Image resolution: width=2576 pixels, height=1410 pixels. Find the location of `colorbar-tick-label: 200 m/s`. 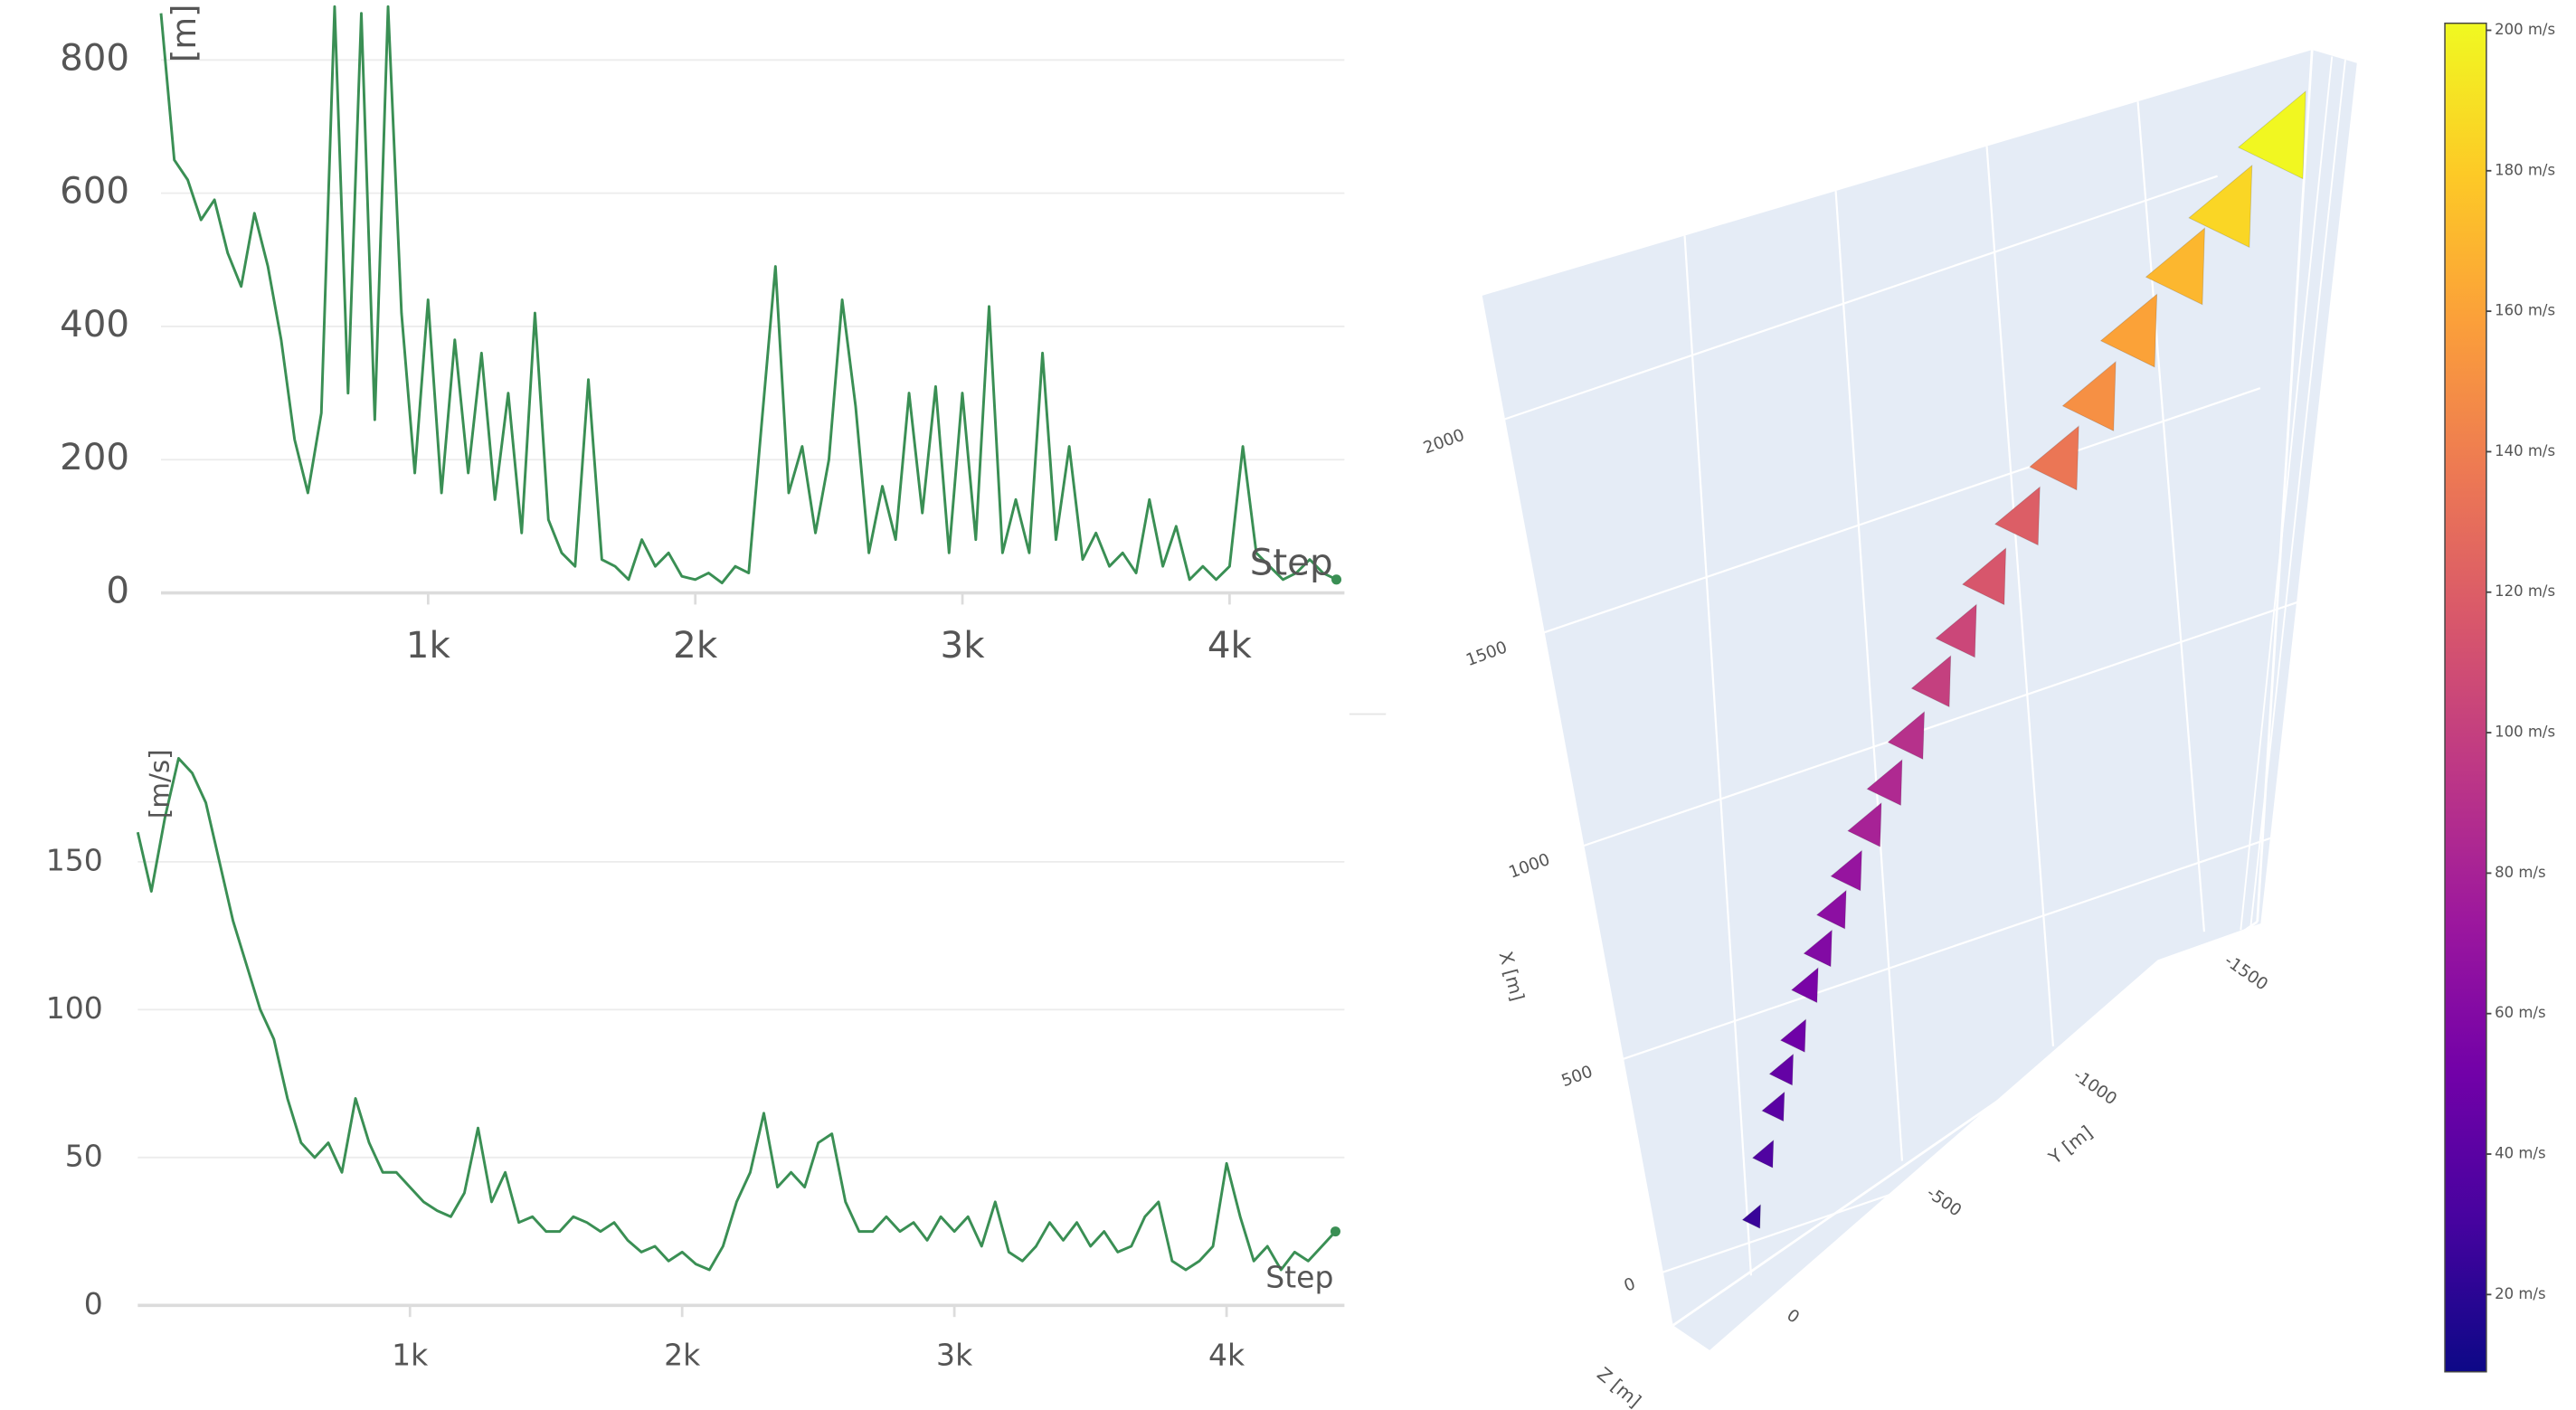

colorbar-tick-label: 200 m/s is located at coordinates (2525, 30).